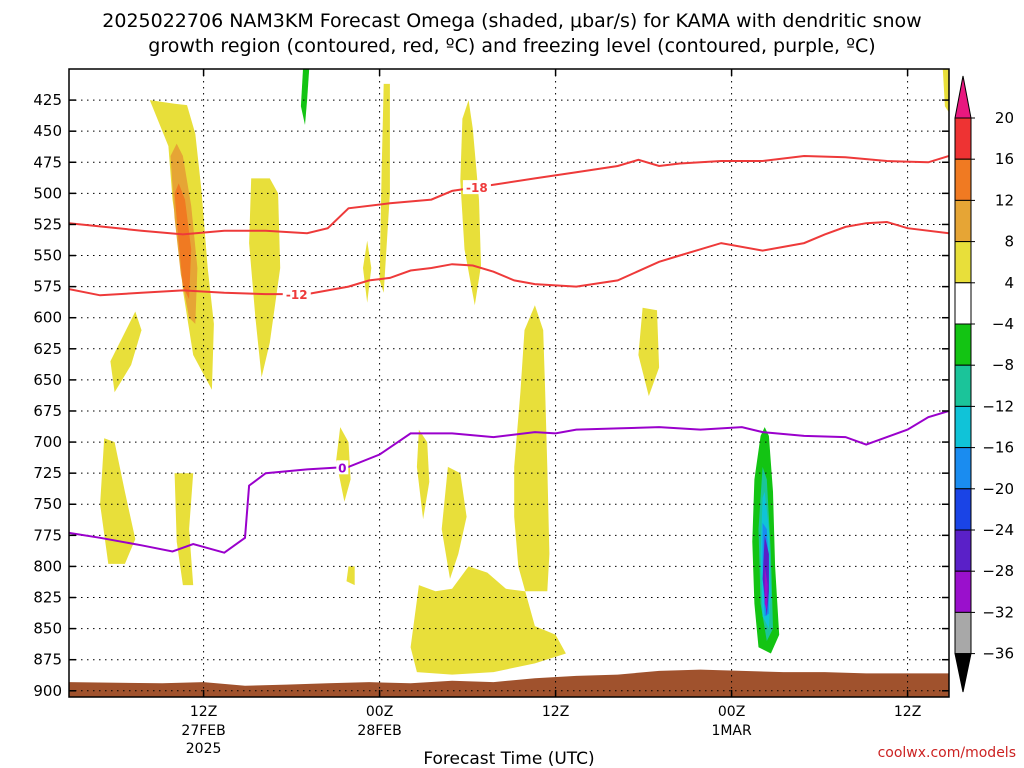  I want to click on colorbar-label: −8, so click(1003, 365).